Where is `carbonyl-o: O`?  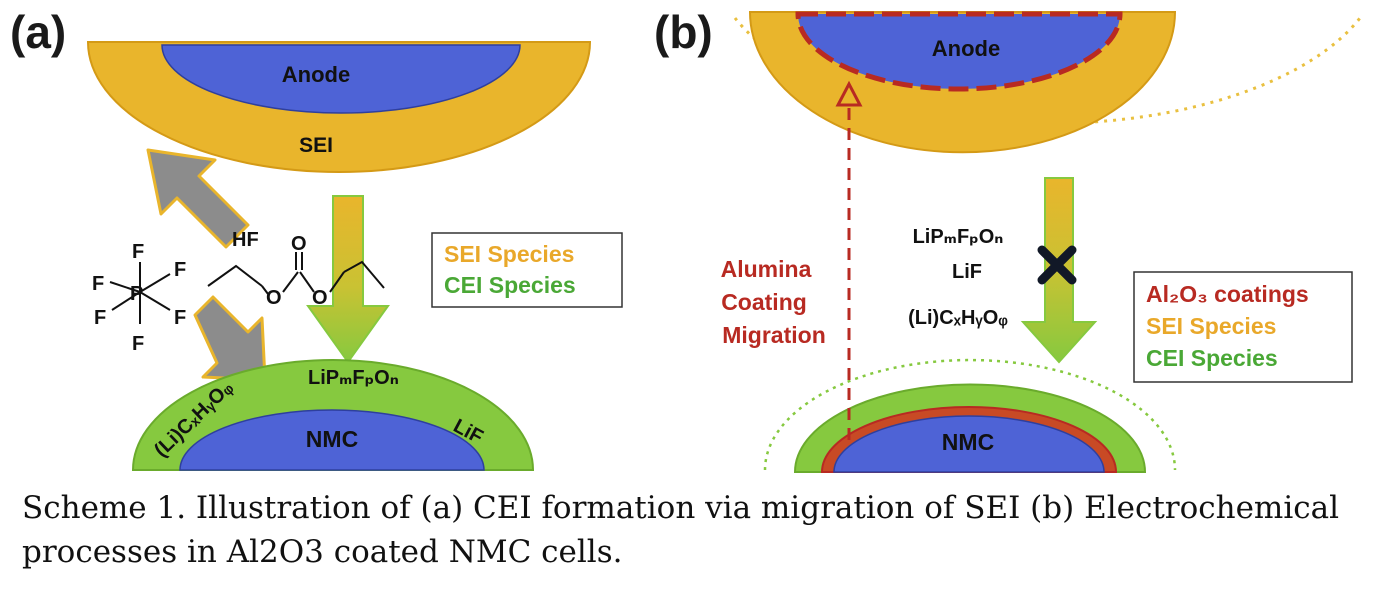
carbonyl-o: O is located at coordinates (299, 244).